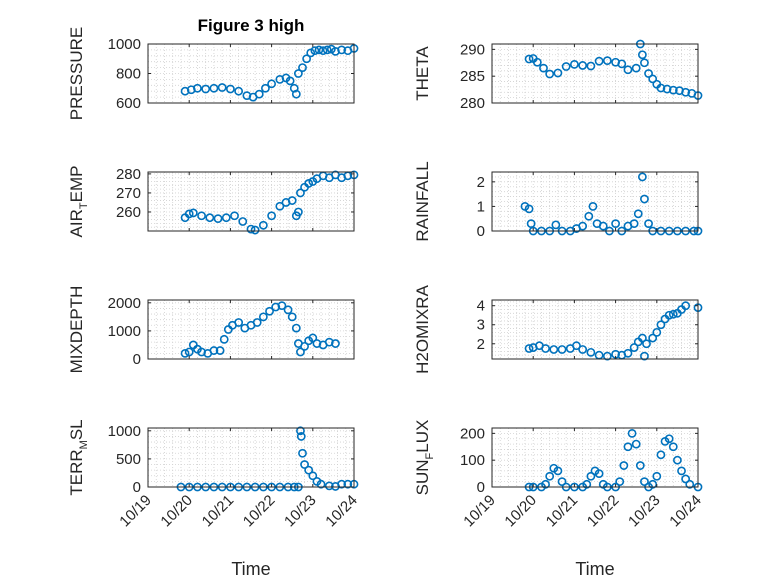  What do you see at coordinates (251, 329) in the screenshot?
I see `grid` at bounding box center [251, 329].